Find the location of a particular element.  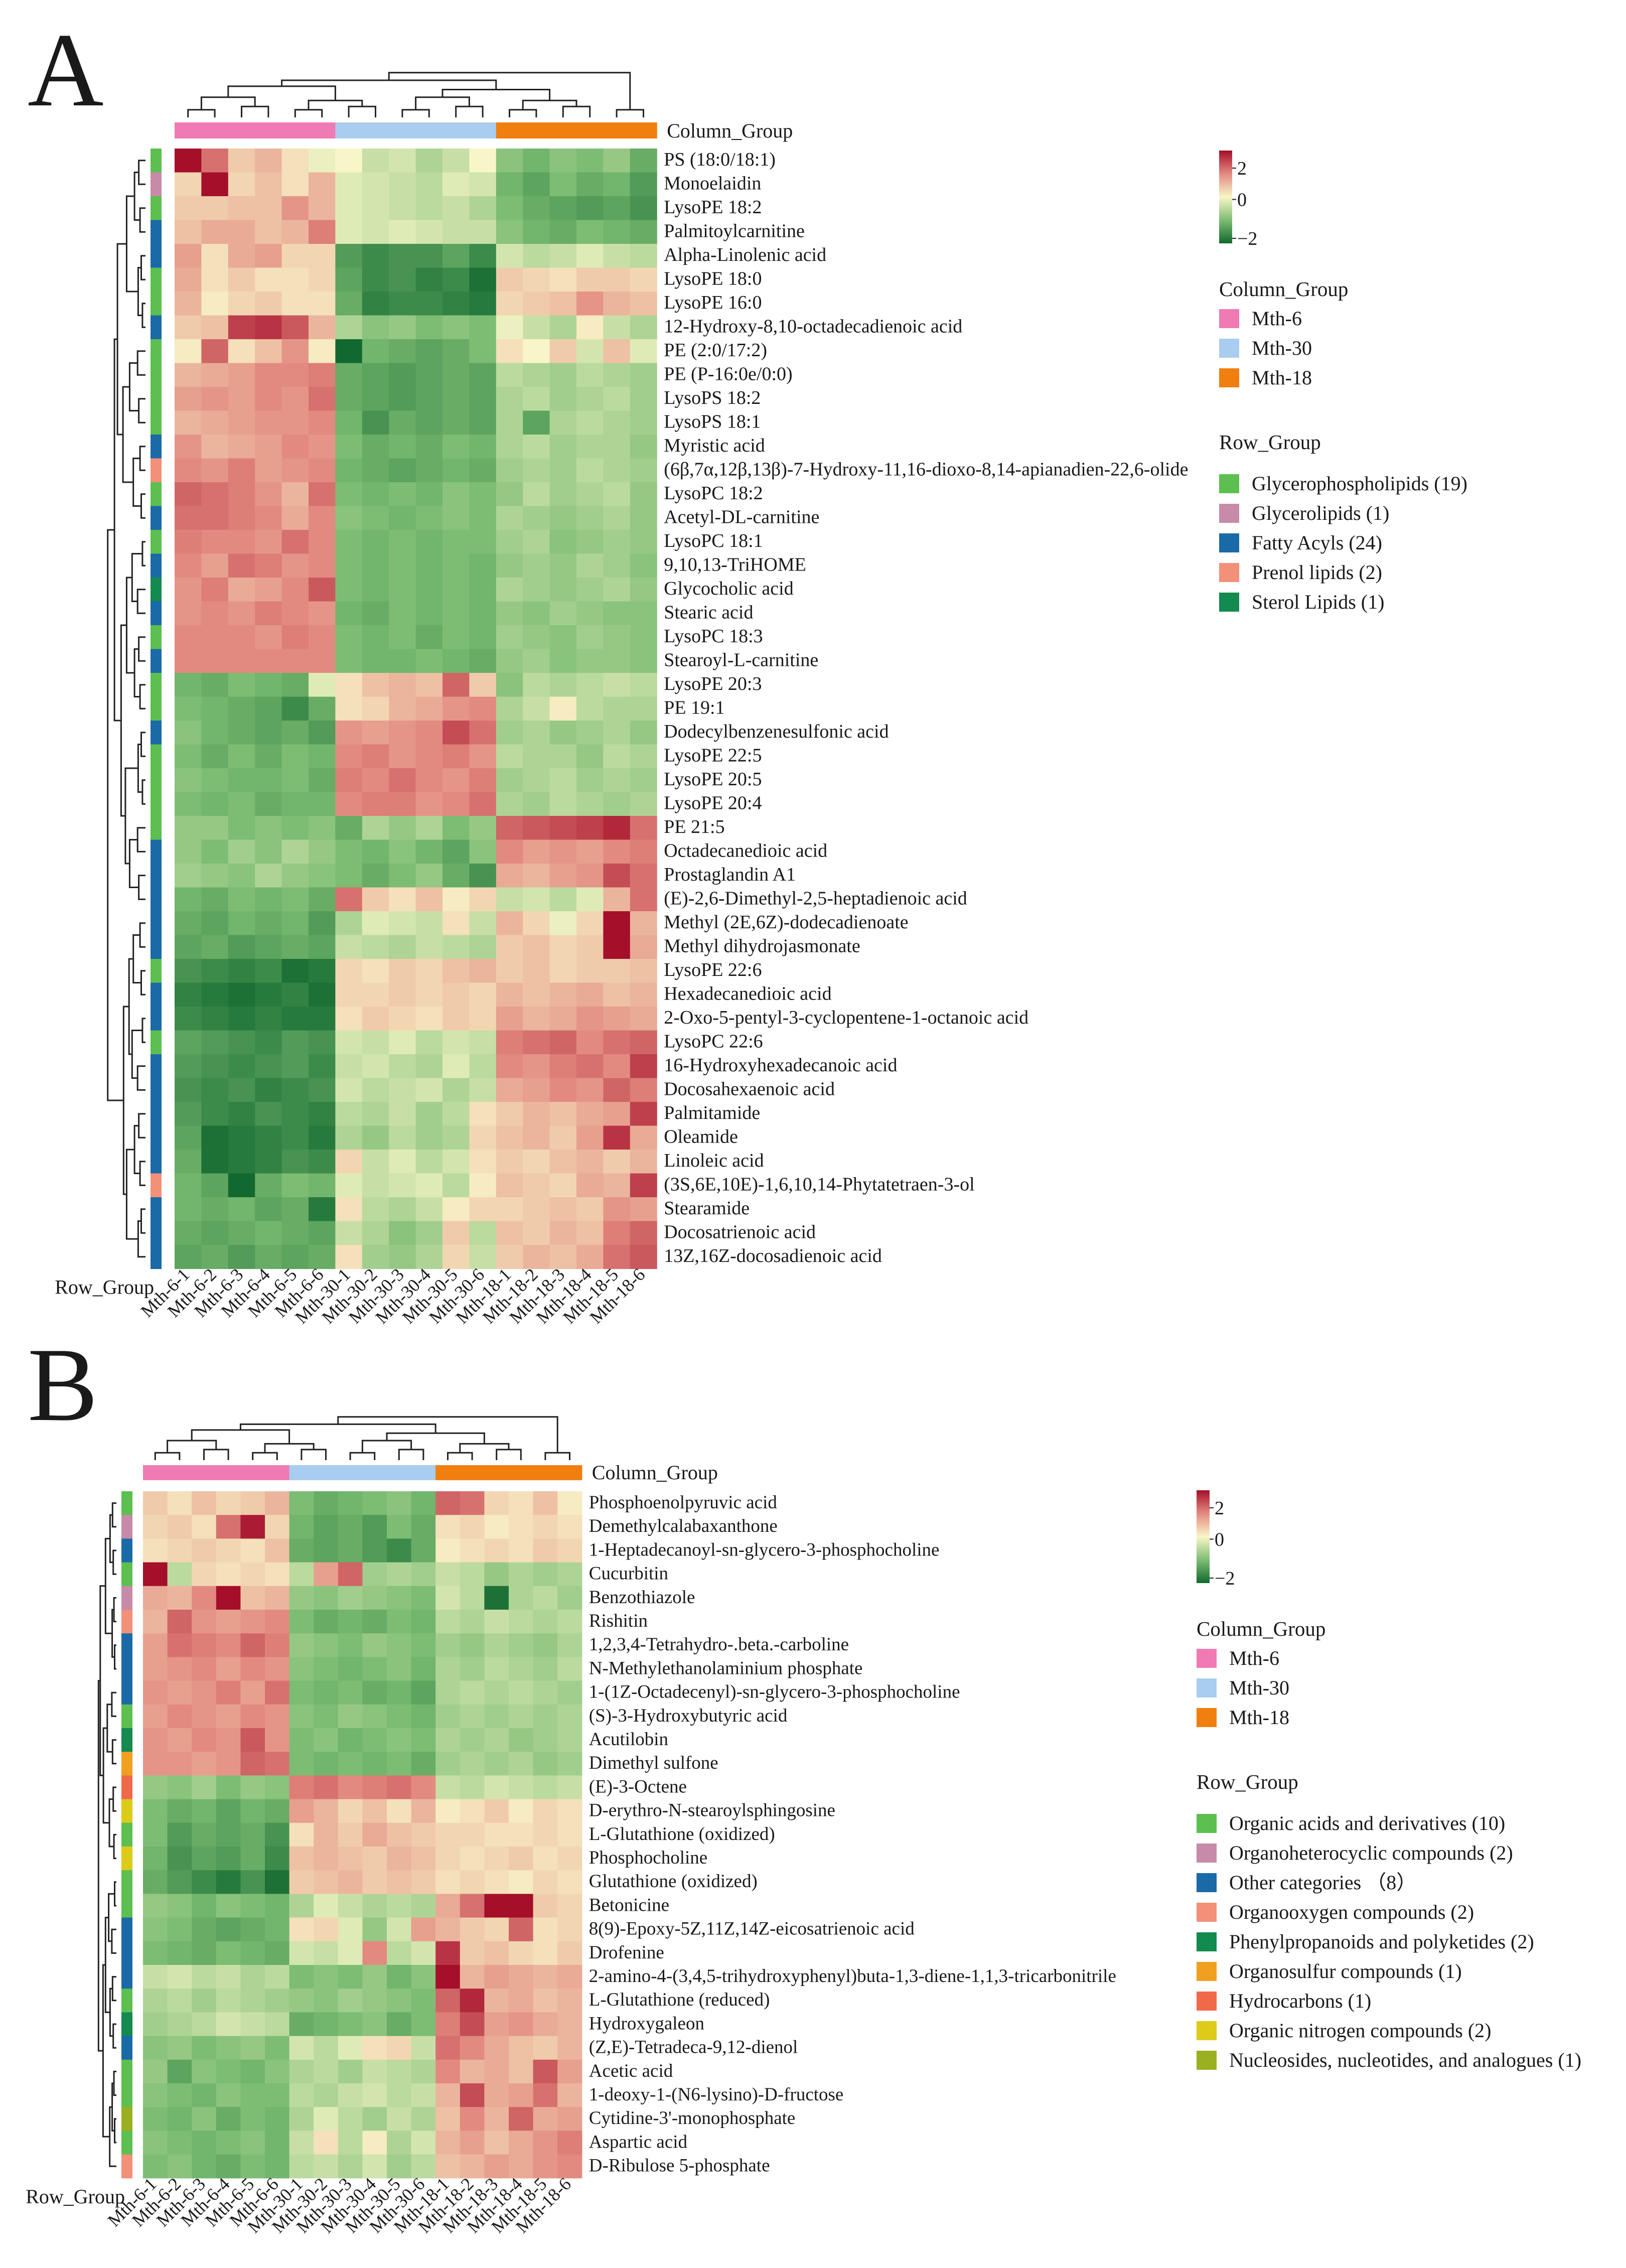

column-dendrogram is located at coordinates (362, 1438).